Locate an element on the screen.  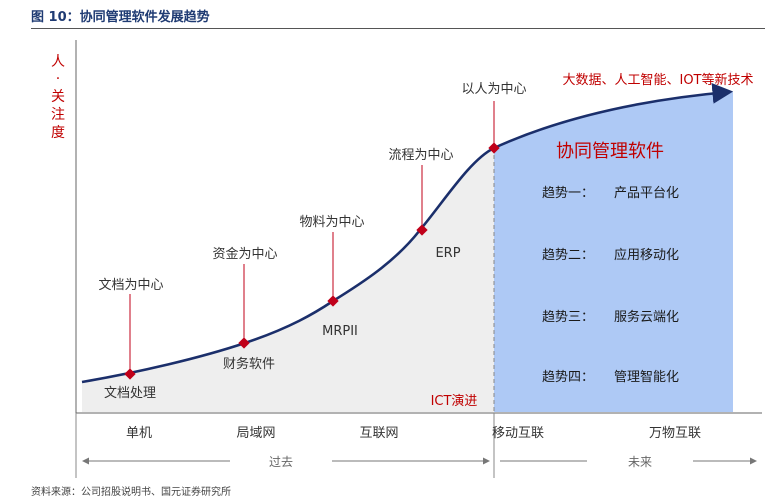
system-label-doc-processing: 文档处理 is located at coordinates (130, 393).